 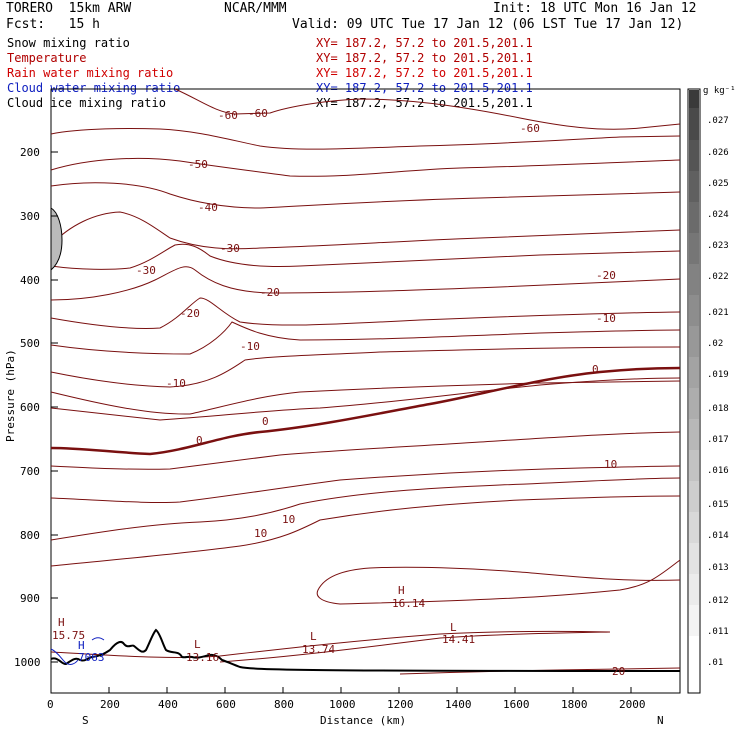 What do you see at coordinates (458, 704) in the screenshot?
I see `x-tick-label: 1400` at bounding box center [458, 704].